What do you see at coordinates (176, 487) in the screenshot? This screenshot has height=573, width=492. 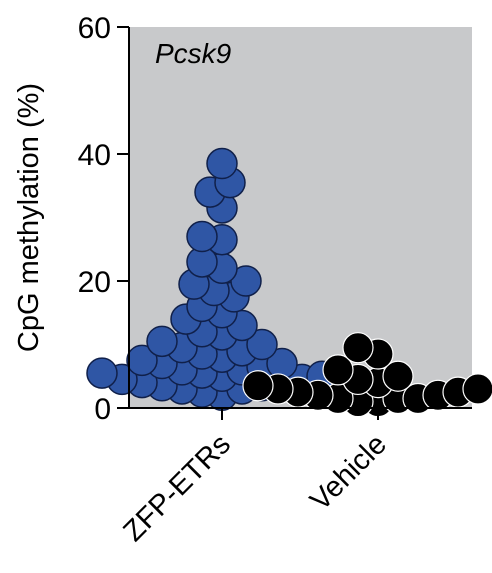 I see `x-category-label: ZFP-ETRs` at bounding box center [176, 487].